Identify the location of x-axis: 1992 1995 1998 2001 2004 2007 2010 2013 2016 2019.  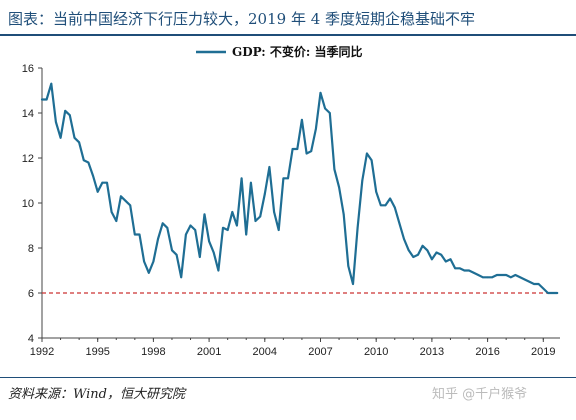
(295, 347).